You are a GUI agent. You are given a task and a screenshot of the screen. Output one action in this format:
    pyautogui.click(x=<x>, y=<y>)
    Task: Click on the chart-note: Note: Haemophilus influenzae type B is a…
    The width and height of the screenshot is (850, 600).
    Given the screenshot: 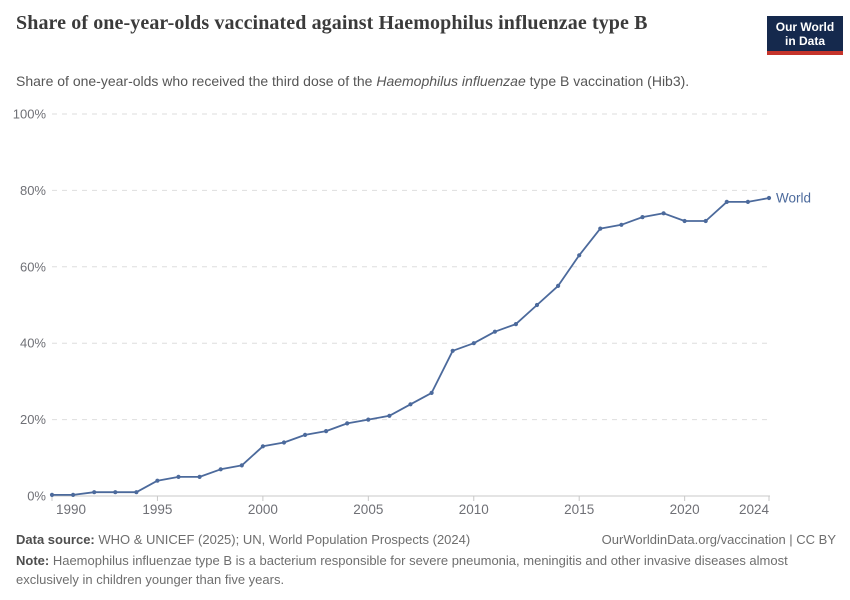 What is the action you would take?
    pyautogui.click(x=402, y=570)
    